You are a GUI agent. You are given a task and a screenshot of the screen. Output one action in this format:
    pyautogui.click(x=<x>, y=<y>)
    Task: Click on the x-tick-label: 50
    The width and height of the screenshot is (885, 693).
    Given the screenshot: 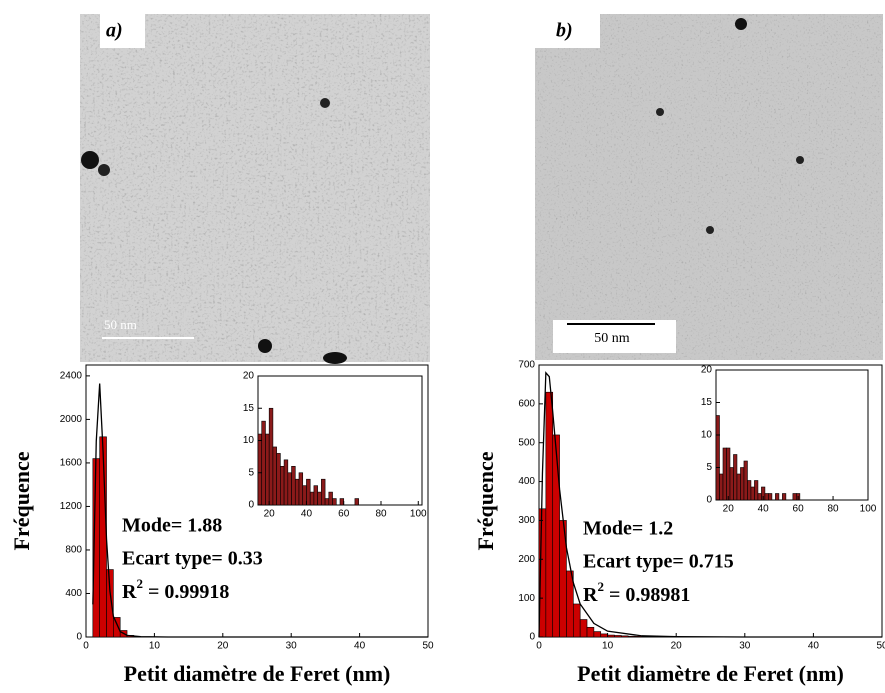 What is the action you would take?
    pyautogui.click(x=880, y=646)
    